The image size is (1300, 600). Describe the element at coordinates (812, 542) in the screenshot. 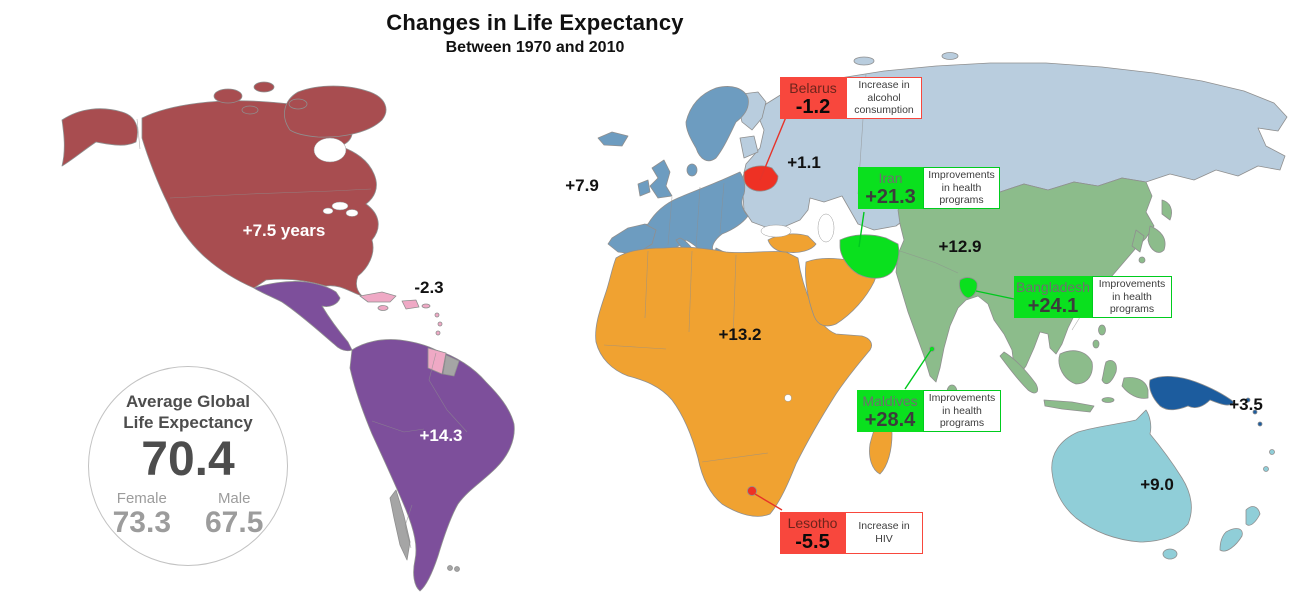

I see `callout-lesotho-value: -5.5` at that location.